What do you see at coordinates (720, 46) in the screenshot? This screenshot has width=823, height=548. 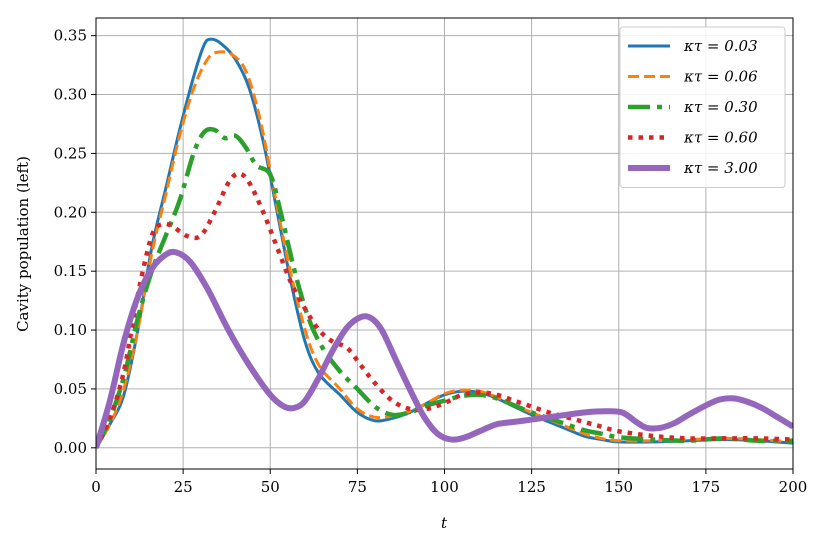 I see `legend-label-1: κτ = 0.03` at bounding box center [720, 46].